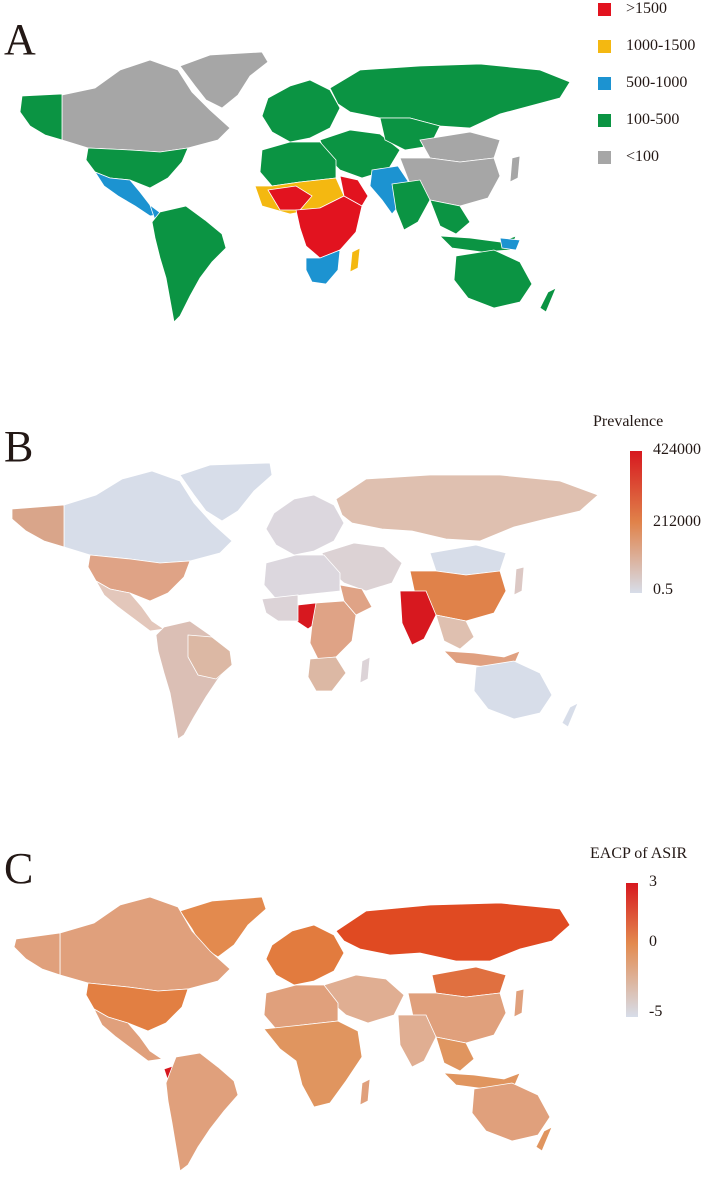 The height and width of the screenshot is (1180, 709). What do you see at coordinates (677, 521) in the screenshot?
I see `legend-tick-mid: 212000` at bounding box center [677, 521].